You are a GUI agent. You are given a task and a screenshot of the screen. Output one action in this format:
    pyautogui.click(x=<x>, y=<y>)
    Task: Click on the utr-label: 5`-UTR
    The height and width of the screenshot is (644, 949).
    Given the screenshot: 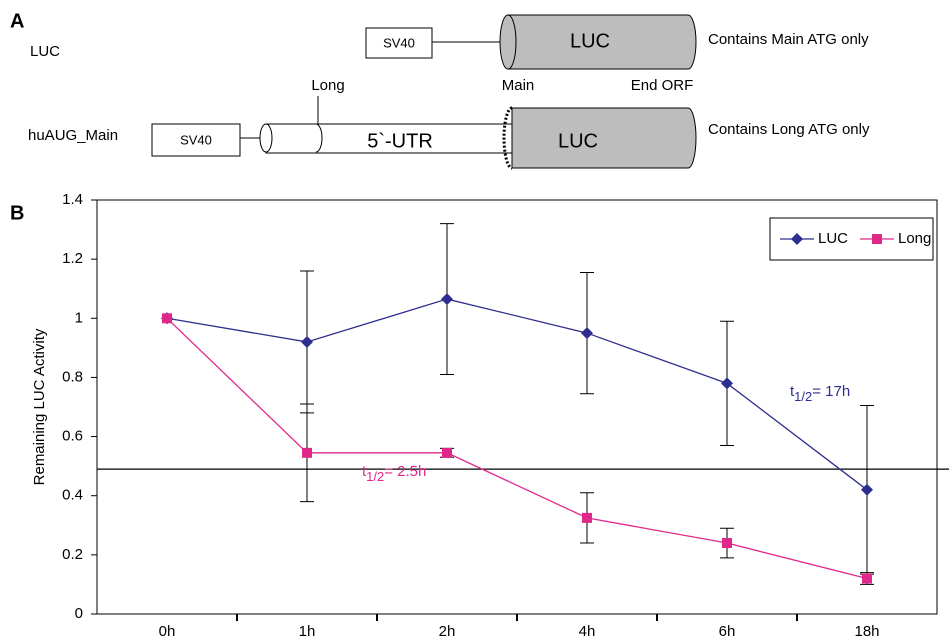 What is the action you would take?
    pyautogui.click(x=400, y=141)
    